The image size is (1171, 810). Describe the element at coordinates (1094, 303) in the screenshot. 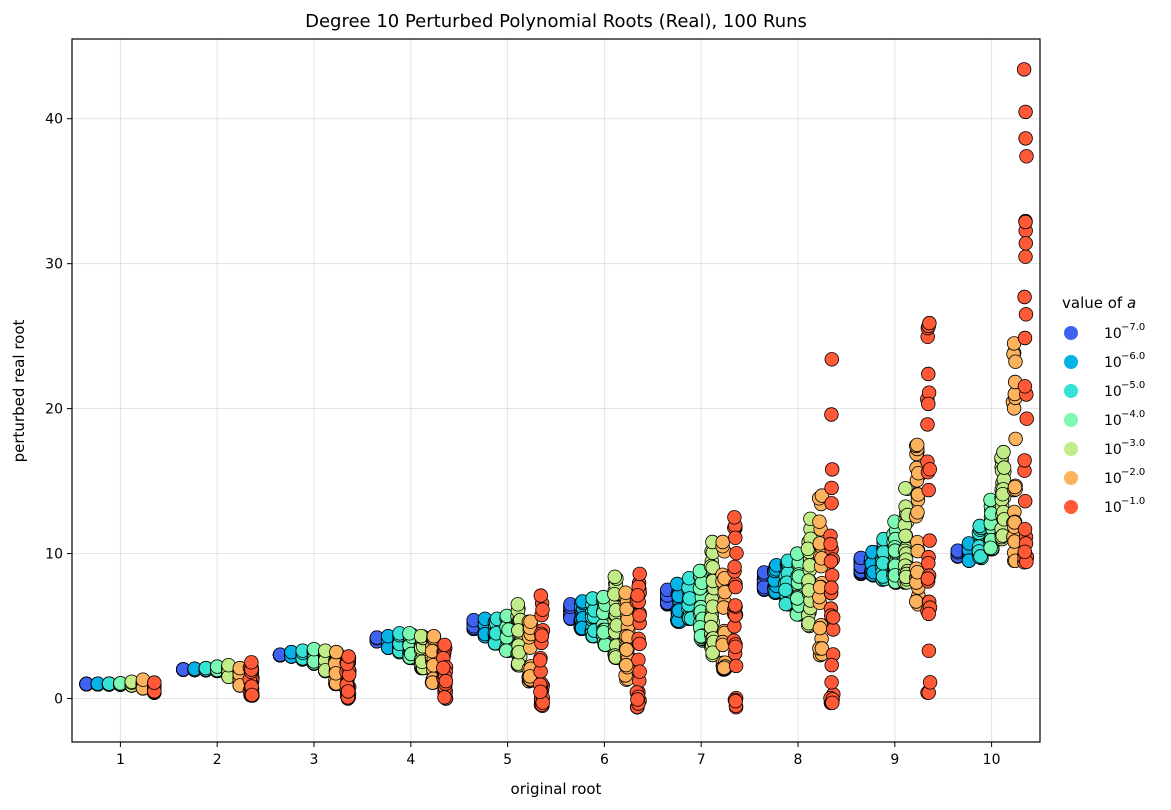

I see `legend-title-text: value of` at that location.